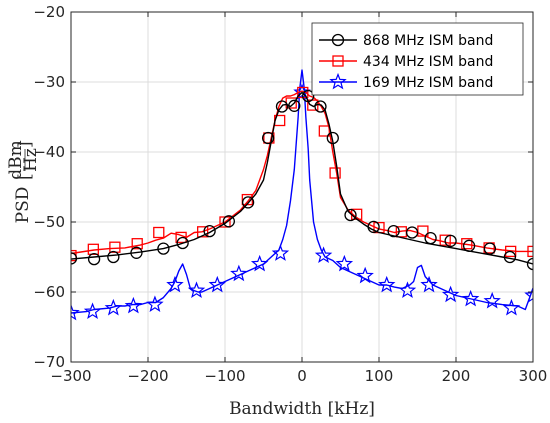 The height and width of the screenshot is (423, 550). I want to click on y-tick-label: −30, so click(49, 82).